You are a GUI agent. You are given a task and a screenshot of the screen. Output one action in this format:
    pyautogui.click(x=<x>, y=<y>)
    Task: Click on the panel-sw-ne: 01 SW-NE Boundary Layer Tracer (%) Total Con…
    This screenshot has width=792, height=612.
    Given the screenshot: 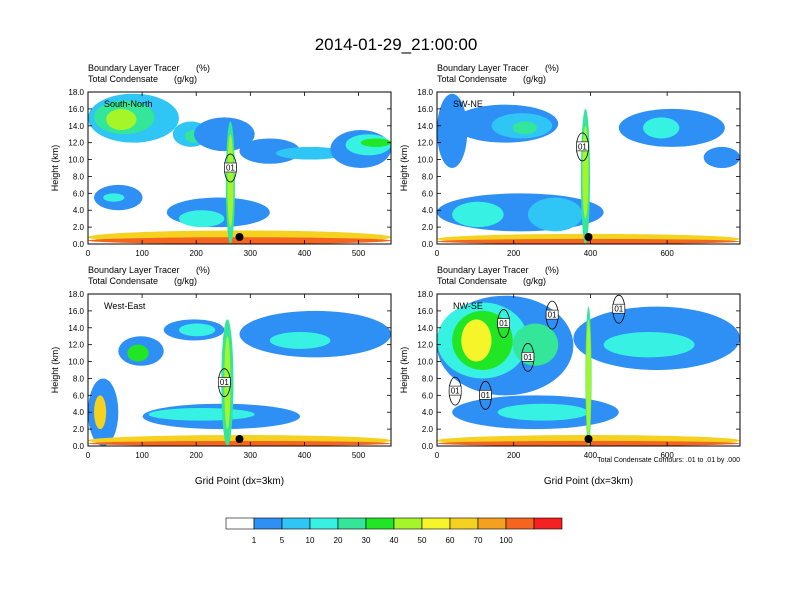 What is the action you would take?
    pyautogui.click(x=570, y=160)
    